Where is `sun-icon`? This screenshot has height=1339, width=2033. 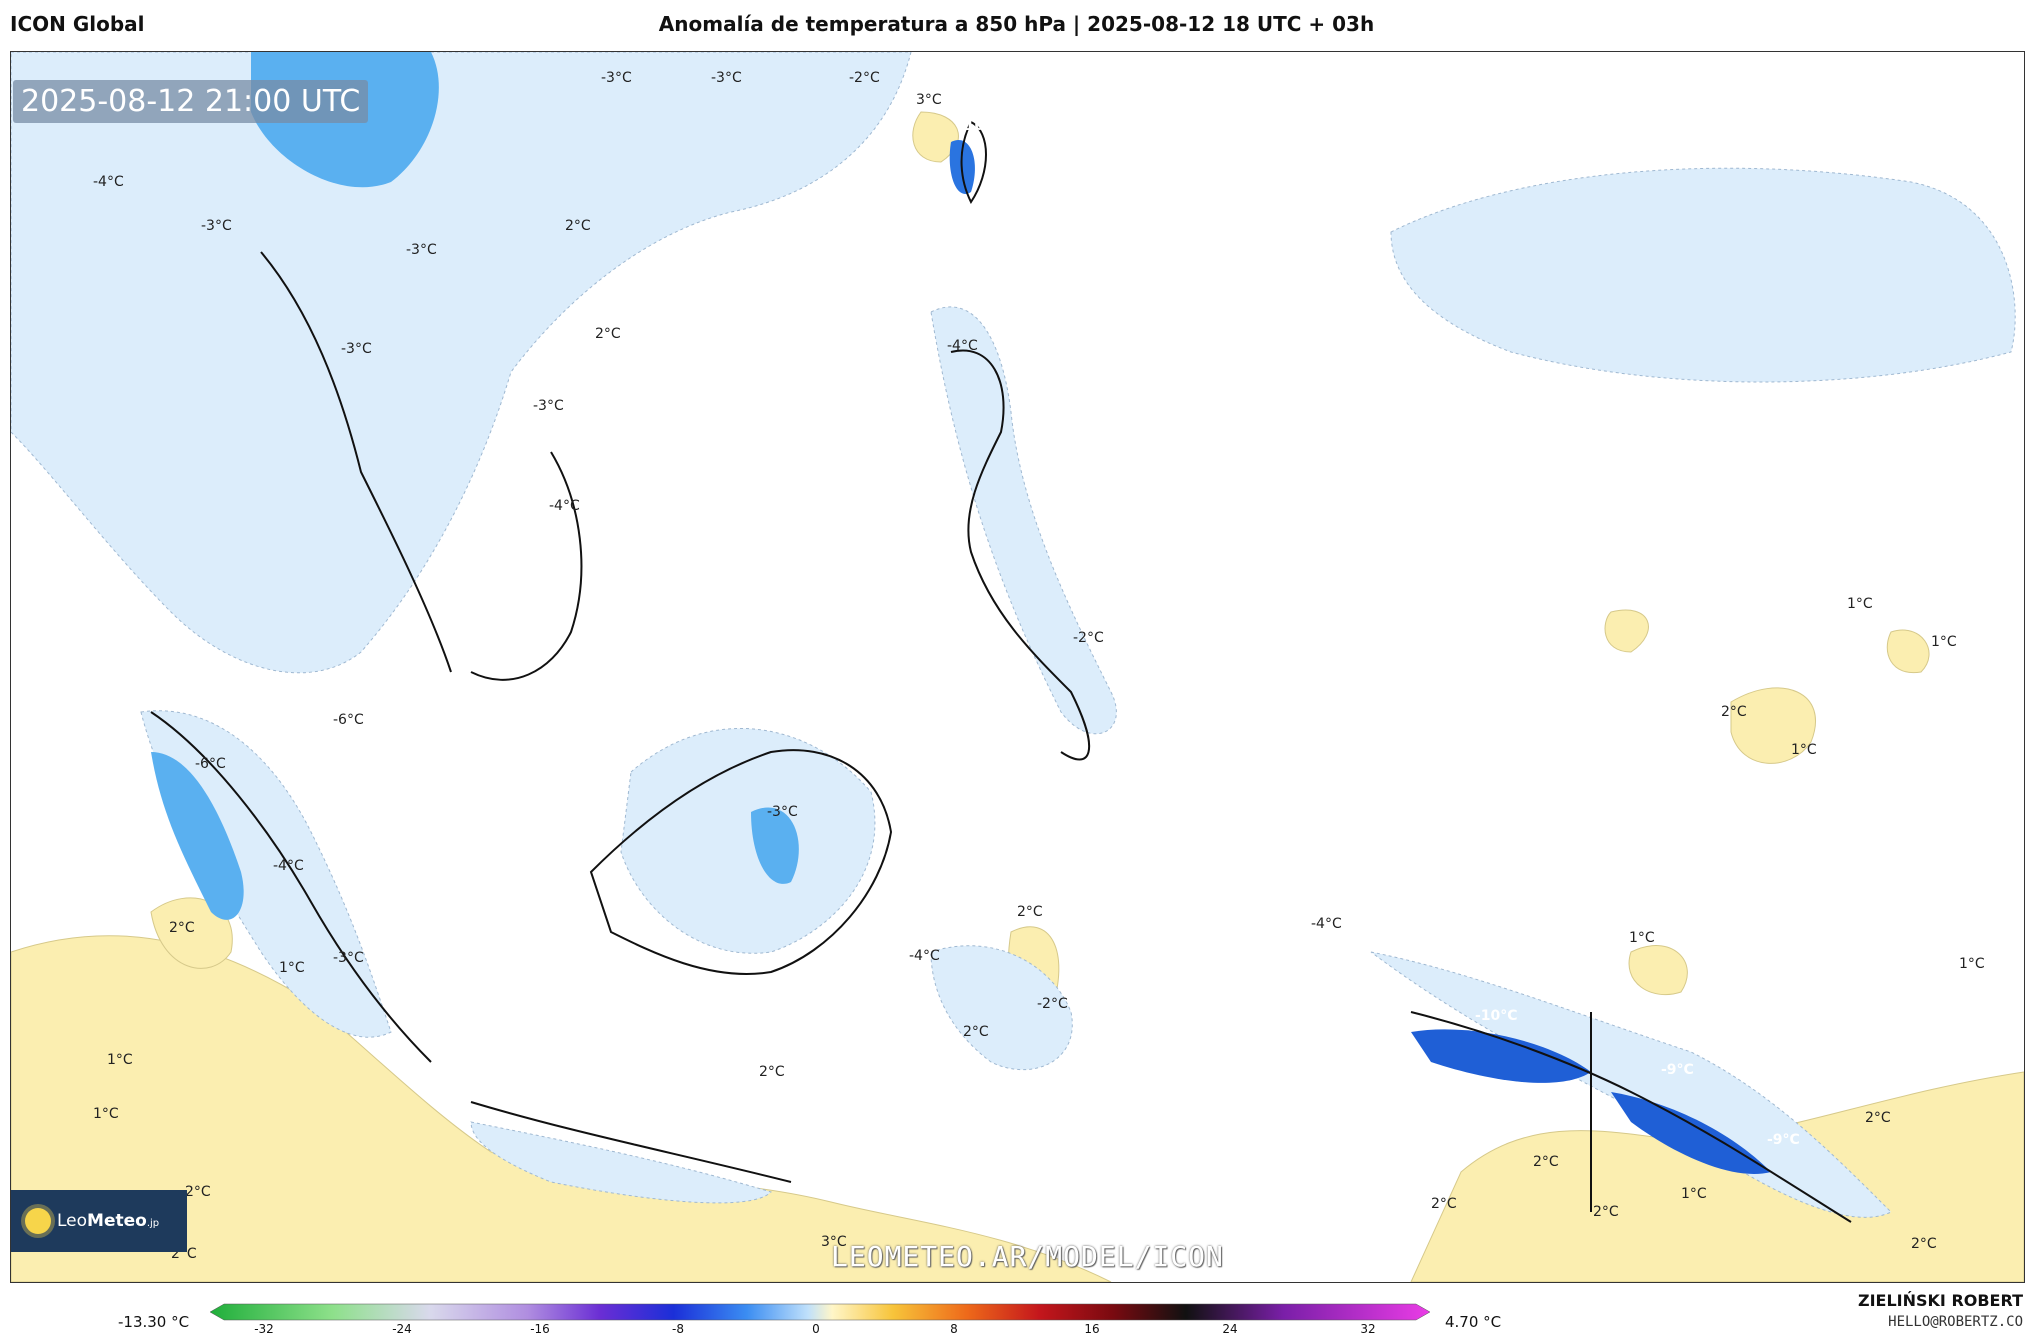
sun-icon is located at coordinates (38, 1221).